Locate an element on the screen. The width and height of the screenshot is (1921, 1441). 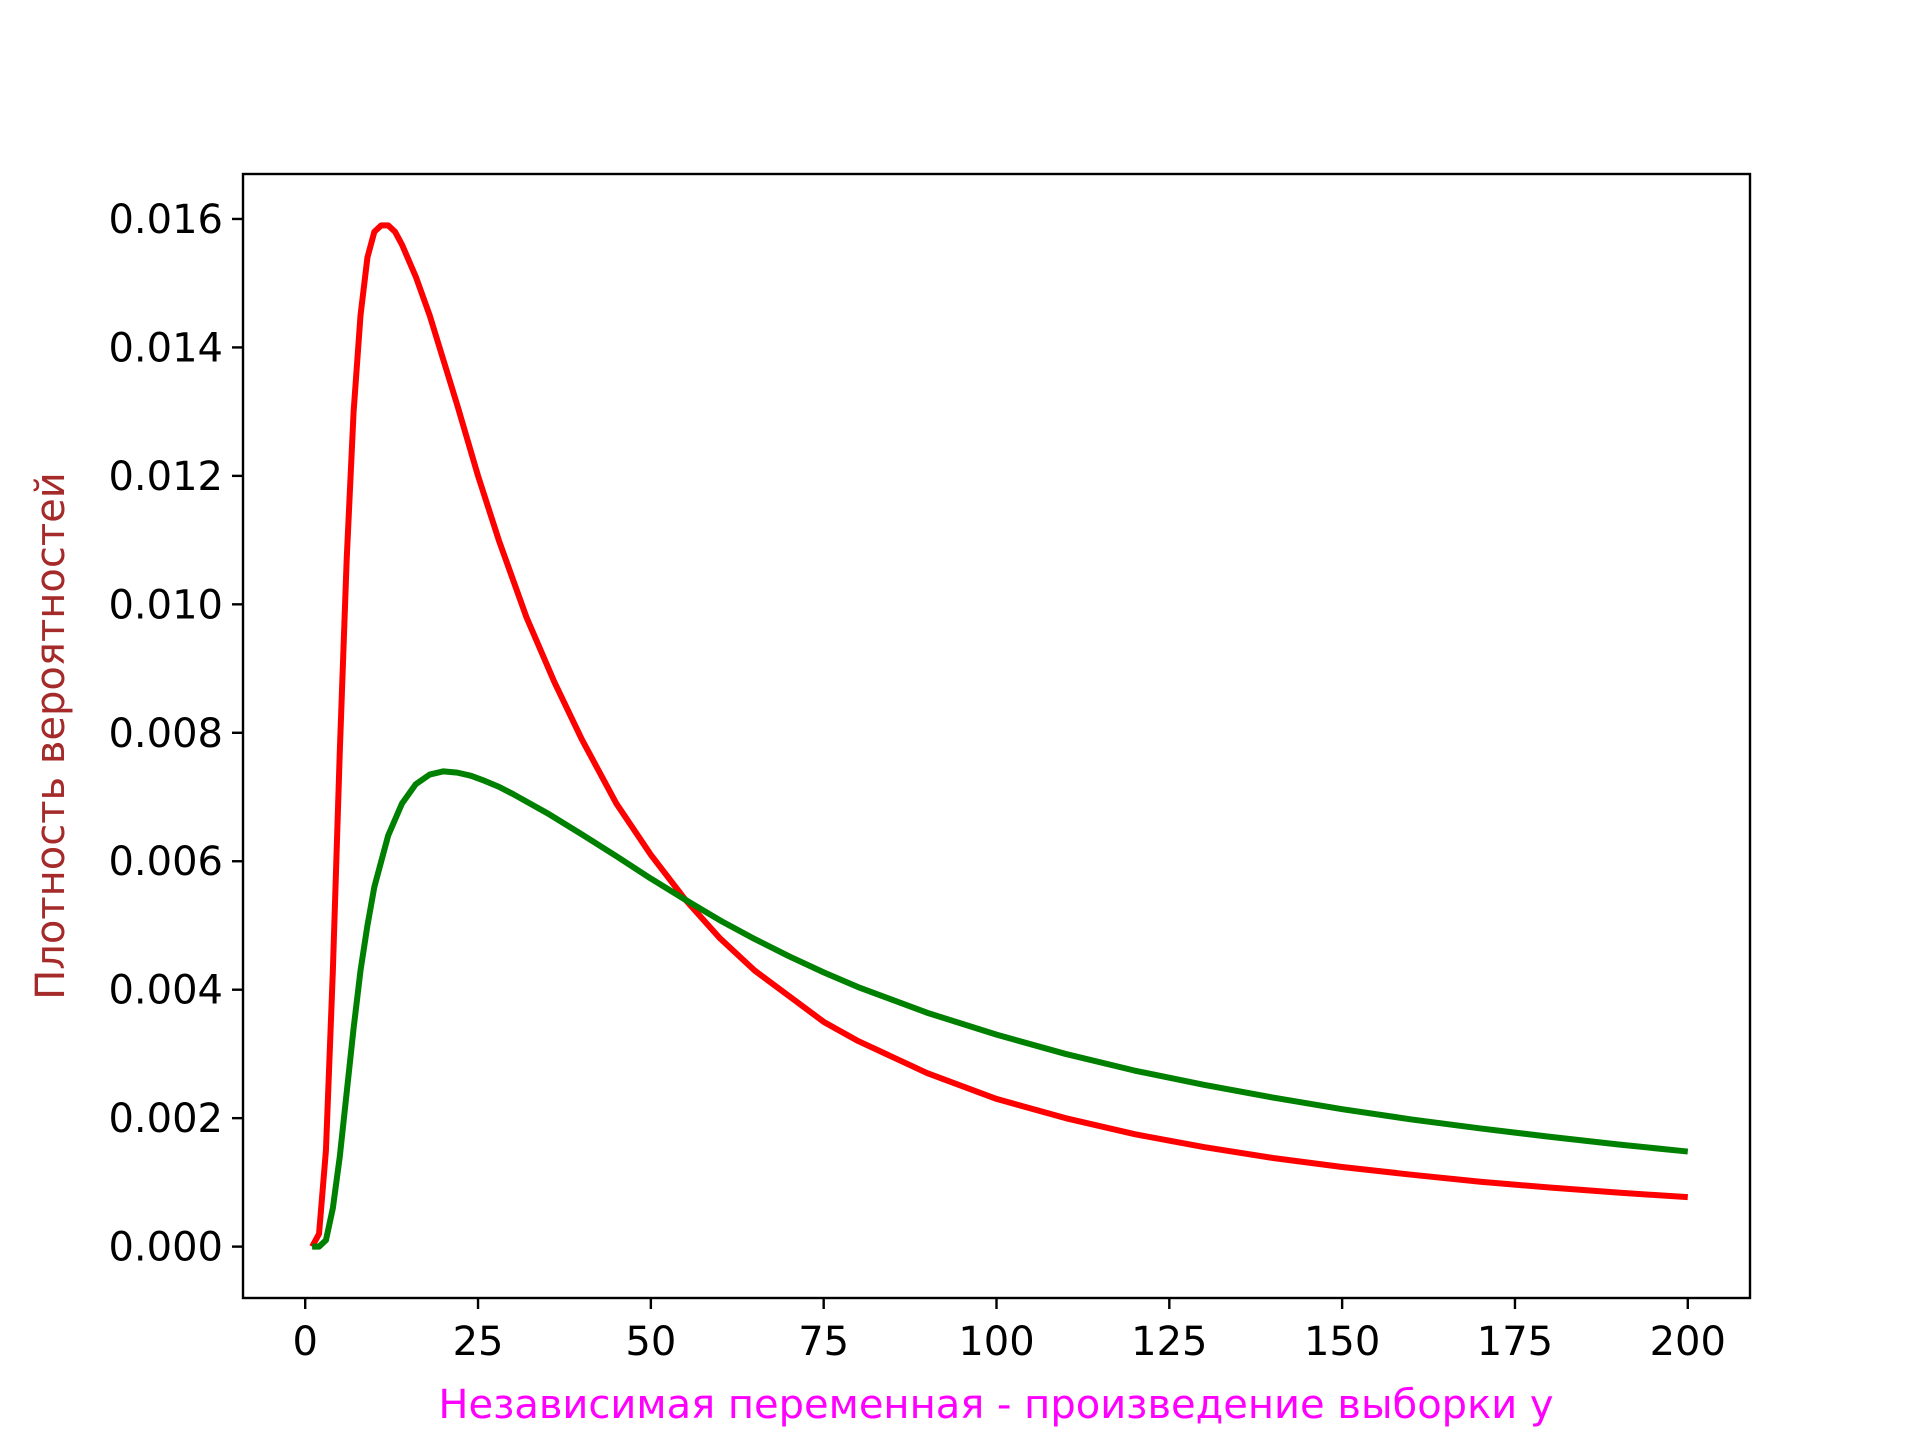
y-tick-label: 0.014 is located at coordinates (165, 348).